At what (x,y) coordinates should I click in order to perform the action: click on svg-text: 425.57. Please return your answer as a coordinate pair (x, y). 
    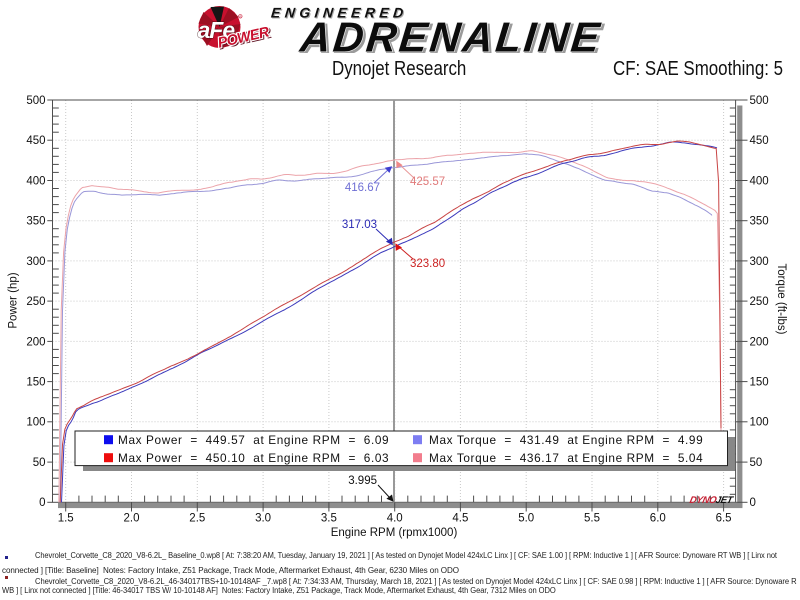
    Looking at the image, I should click on (427, 182).